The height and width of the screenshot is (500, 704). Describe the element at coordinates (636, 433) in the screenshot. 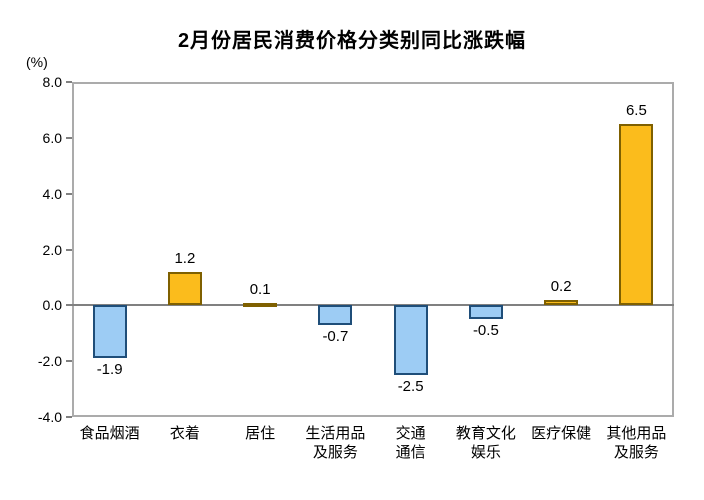

I see `x-axis-category-label-line: 其他用品` at that location.